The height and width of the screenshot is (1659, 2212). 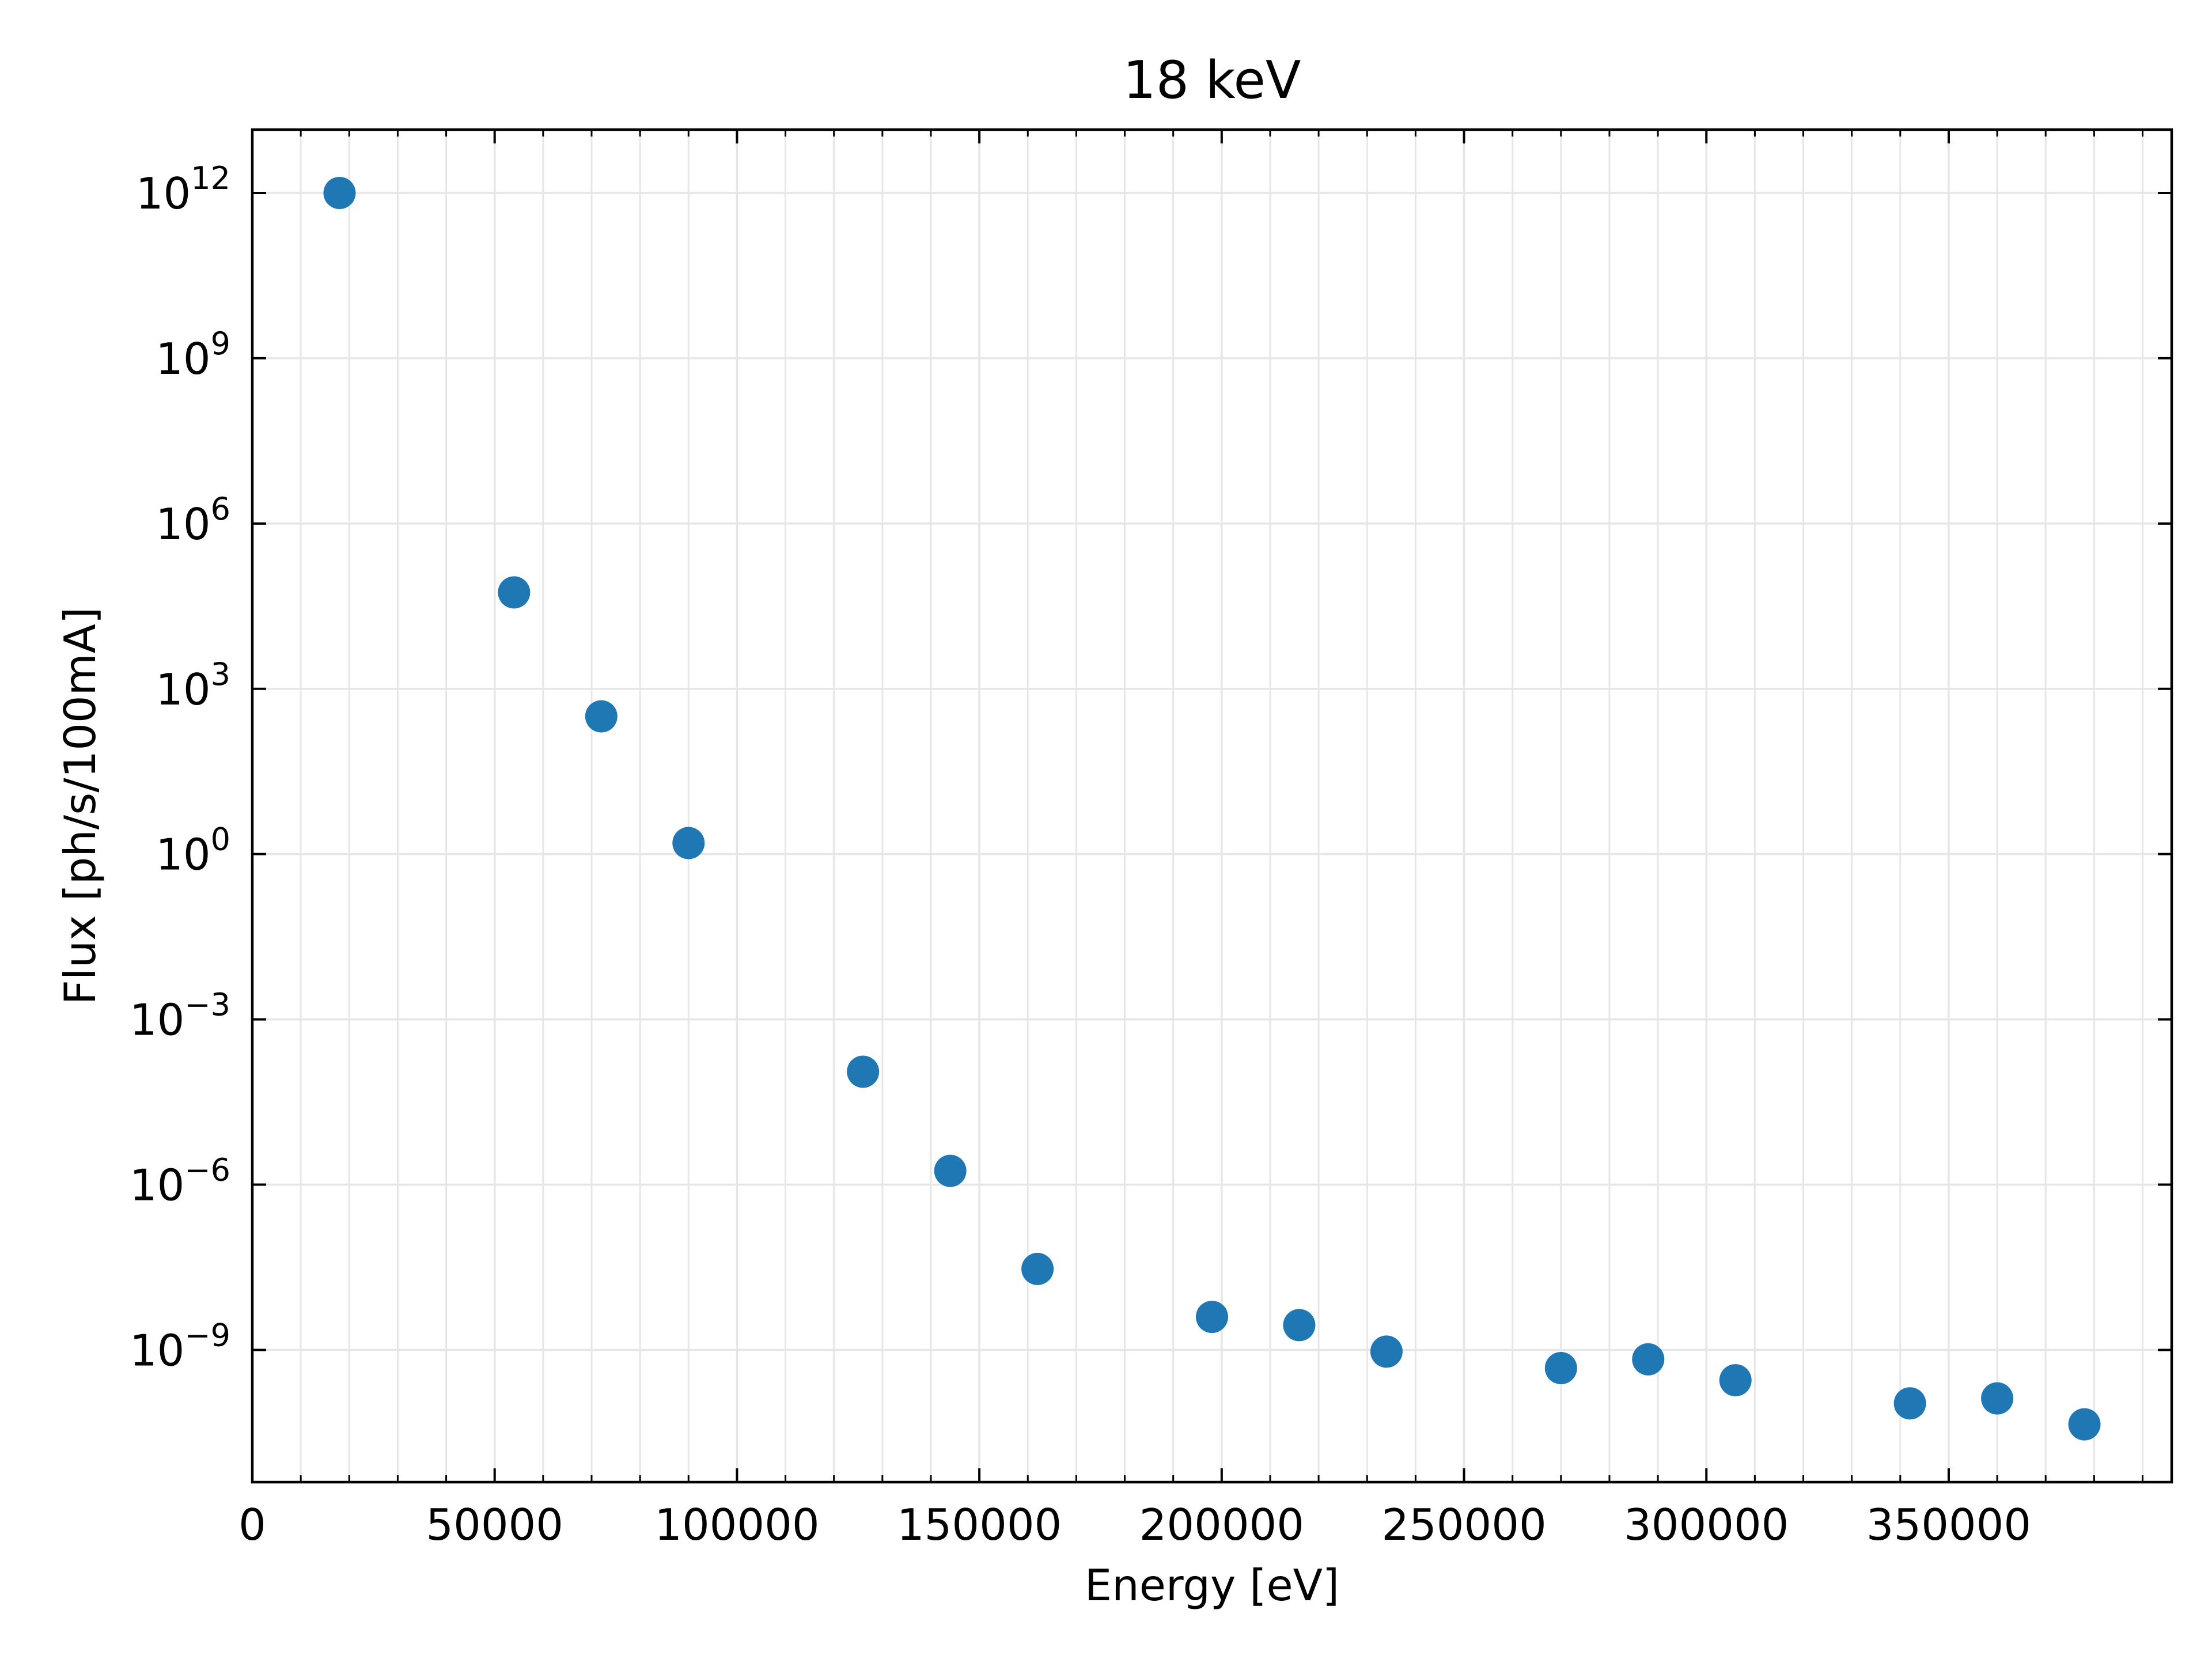 I want to click on y-tick-label: 10⁻⁹, so click(x=180, y=1346).